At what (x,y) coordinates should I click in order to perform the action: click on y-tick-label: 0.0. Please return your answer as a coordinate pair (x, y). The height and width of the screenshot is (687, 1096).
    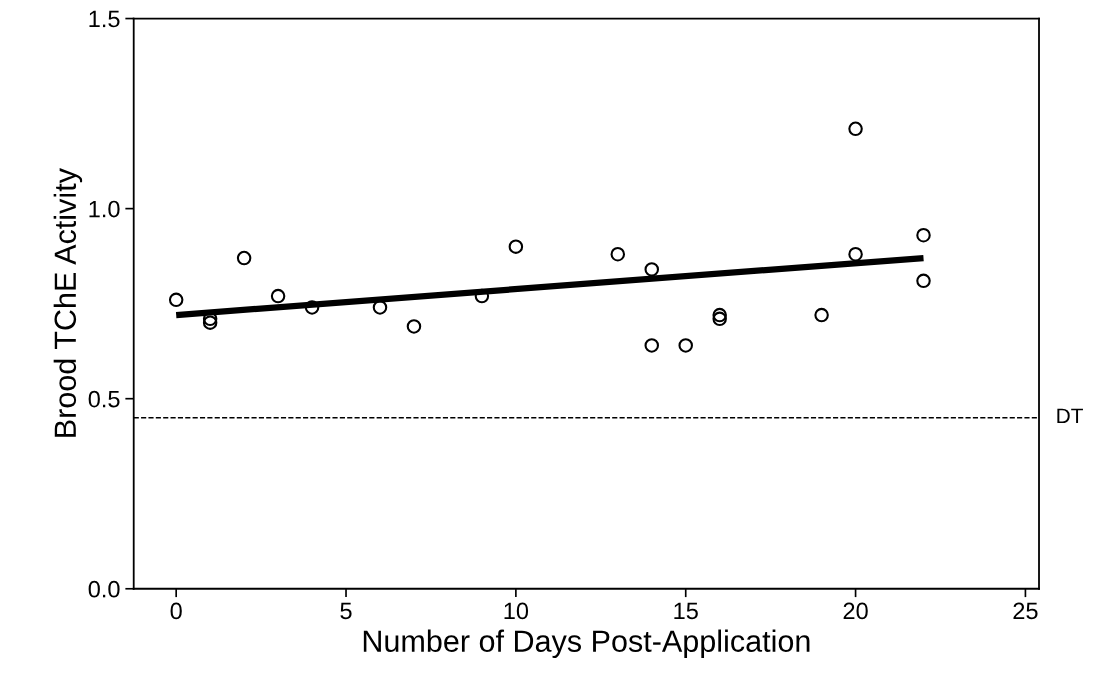
    Looking at the image, I should click on (104, 589).